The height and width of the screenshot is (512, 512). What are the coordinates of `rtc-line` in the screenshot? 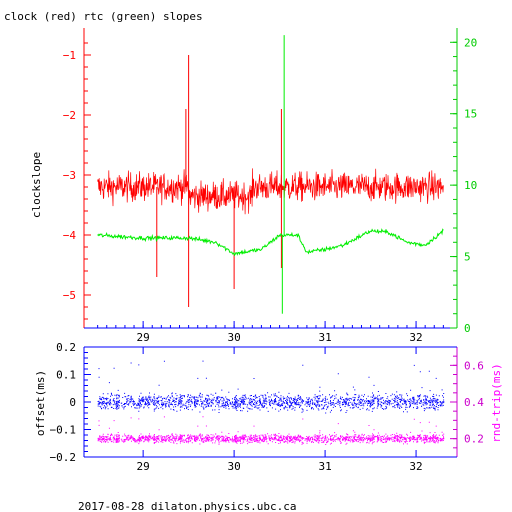 It's located at (270, 242).